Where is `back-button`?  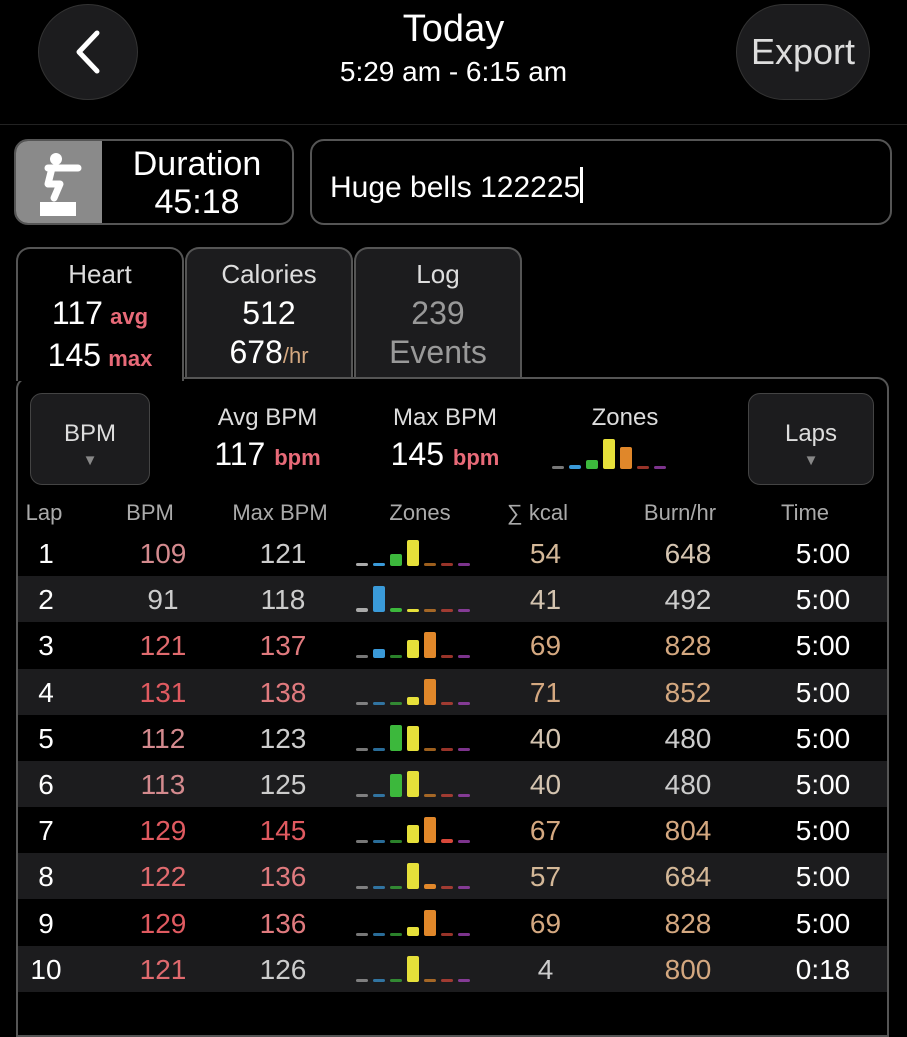
back-button is located at coordinates (88, 52).